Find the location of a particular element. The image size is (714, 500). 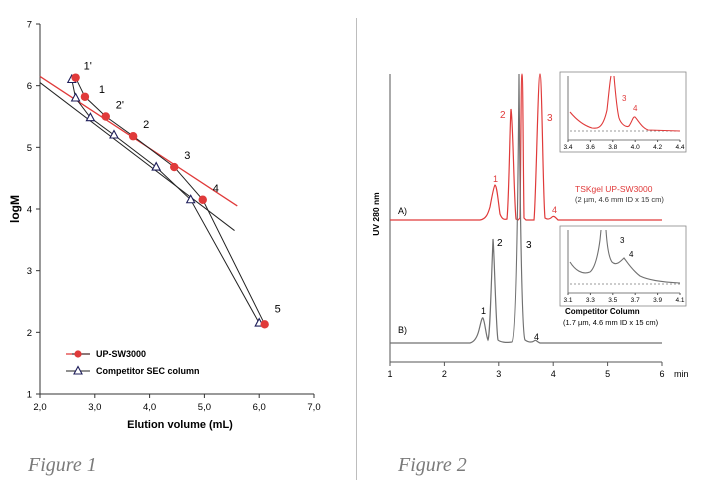

f1-legend-label-0: UP-SW3000 is located at coordinates (121, 354).